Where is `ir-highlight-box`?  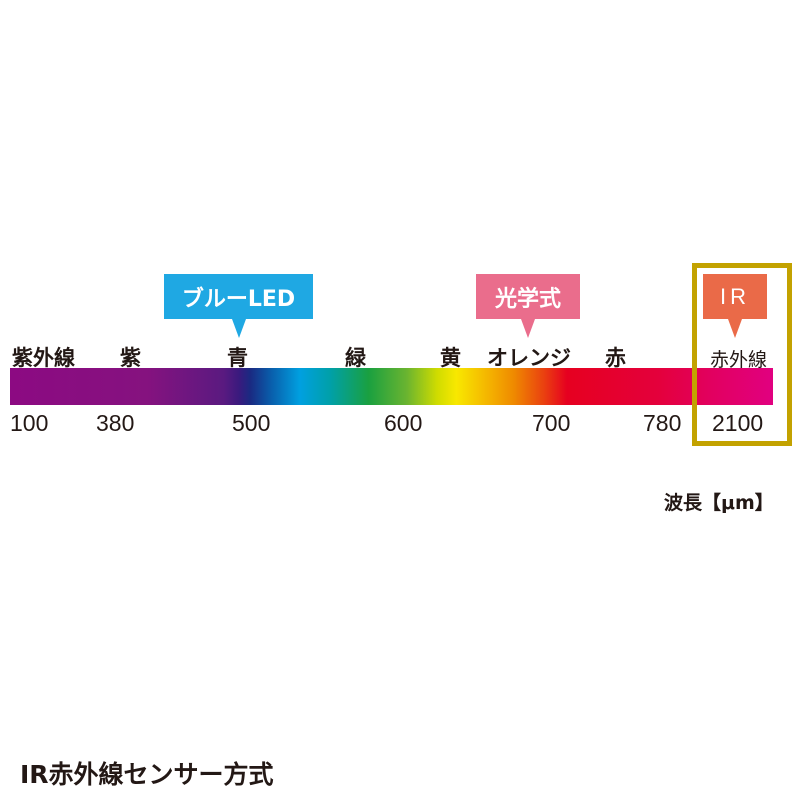
ir-highlight-box is located at coordinates (742, 354).